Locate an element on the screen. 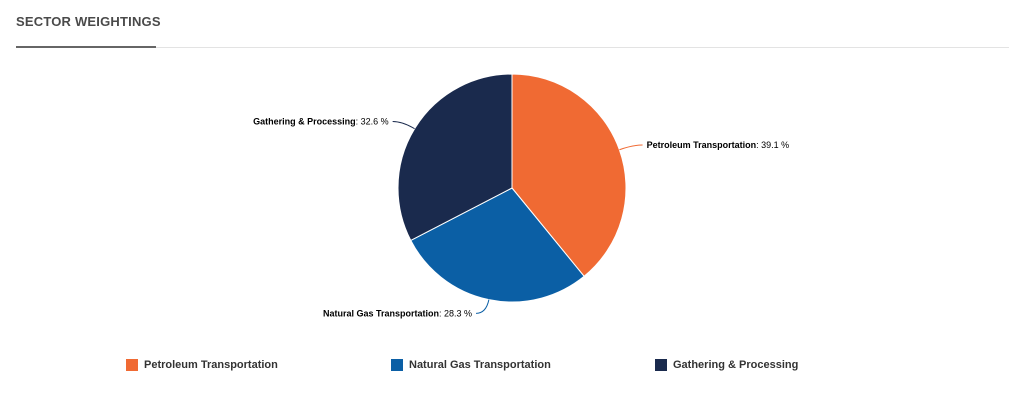 The image size is (1024, 400). title-underline is located at coordinates (86, 47).